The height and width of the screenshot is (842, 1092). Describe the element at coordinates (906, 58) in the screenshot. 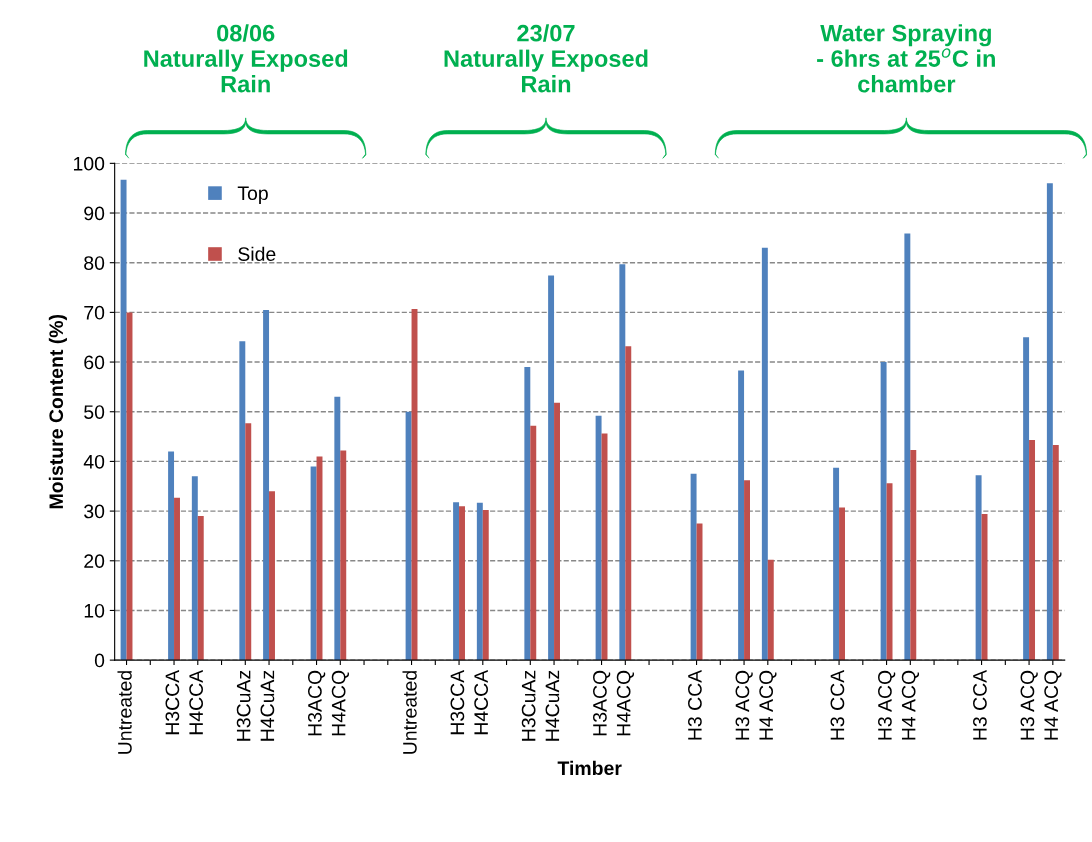

I see `text: Water Spraying - 6hrs at 25$^{o}$C in chamber` at that location.